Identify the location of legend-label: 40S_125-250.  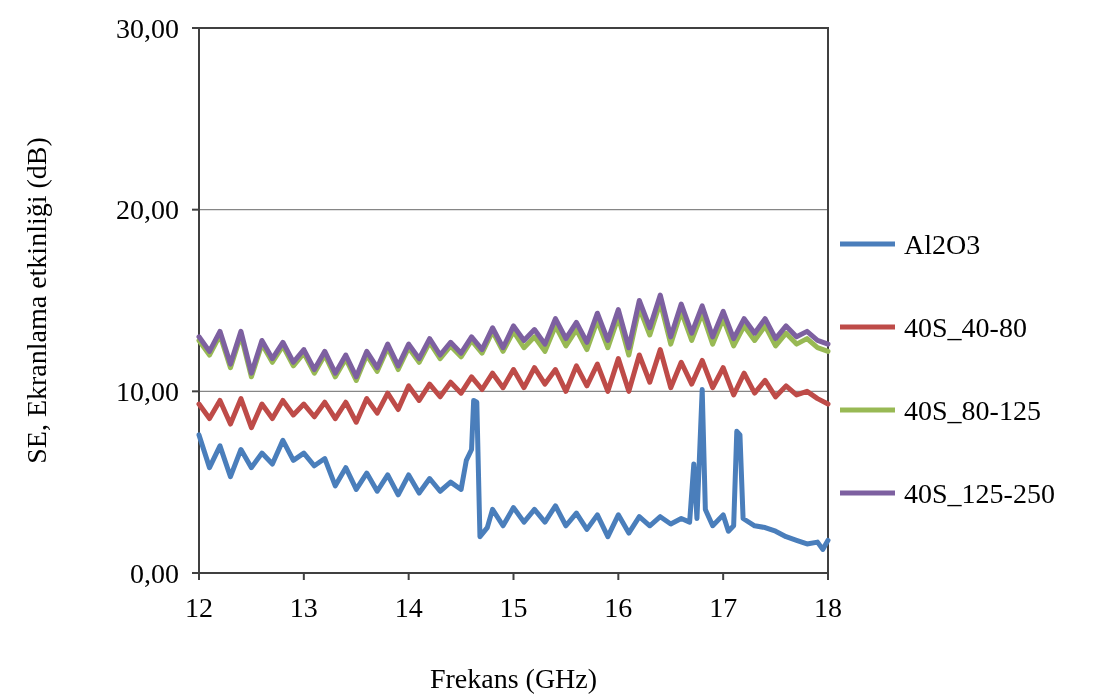
(979, 493).